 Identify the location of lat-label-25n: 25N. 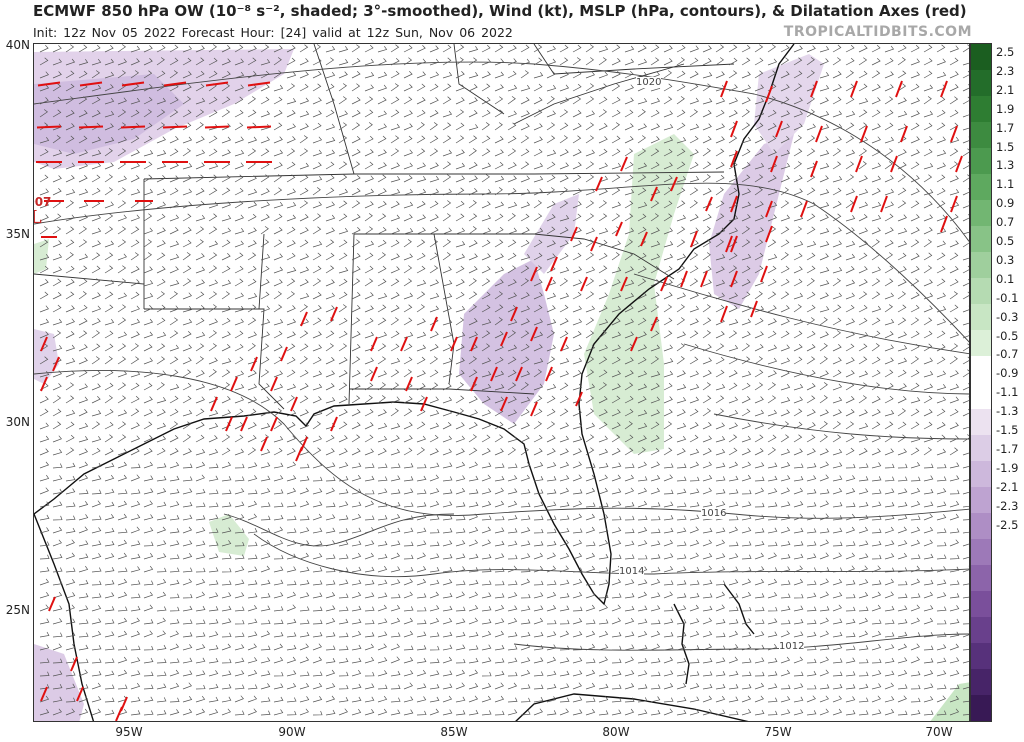
(17, 610).